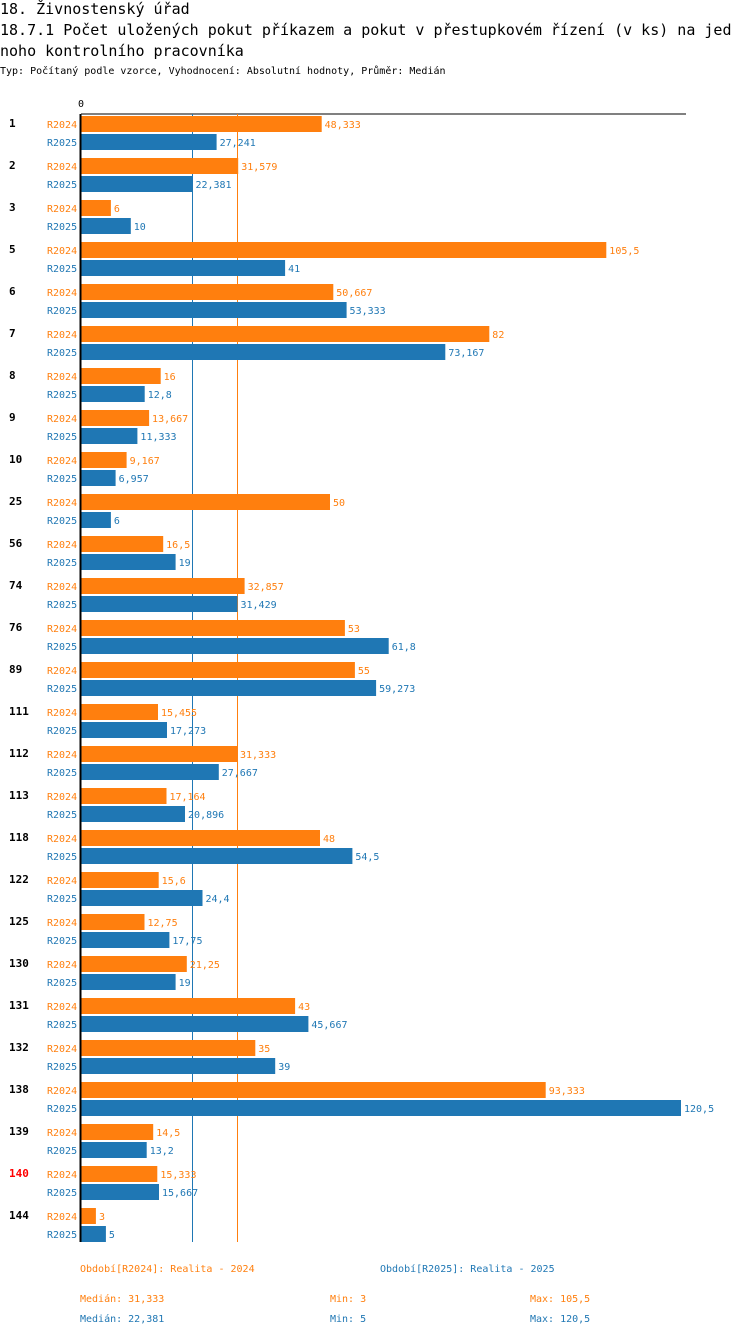 This screenshot has height=1338, width=750. Describe the element at coordinates (560, 1299) in the screenshot. I see `stat-max-r2024: Max: 105,5` at that location.